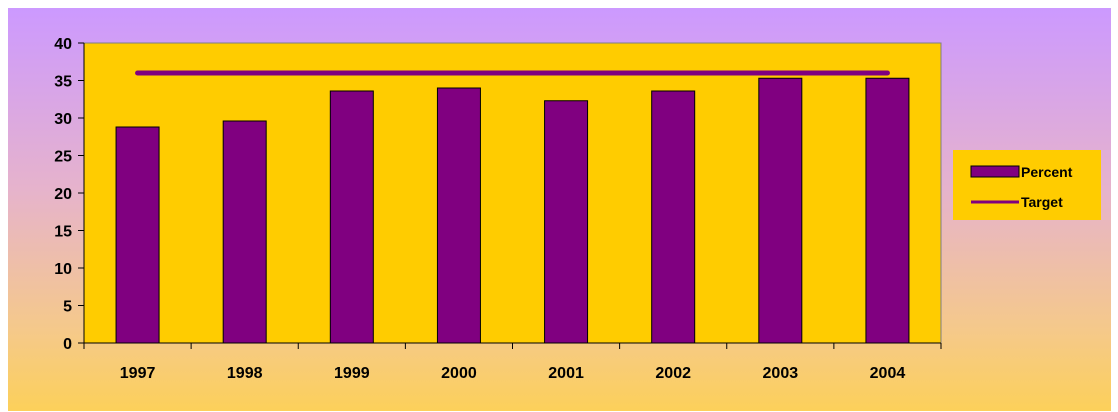  What do you see at coordinates (244, 232) in the screenshot?
I see `bar-1998` at bounding box center [244, 232].